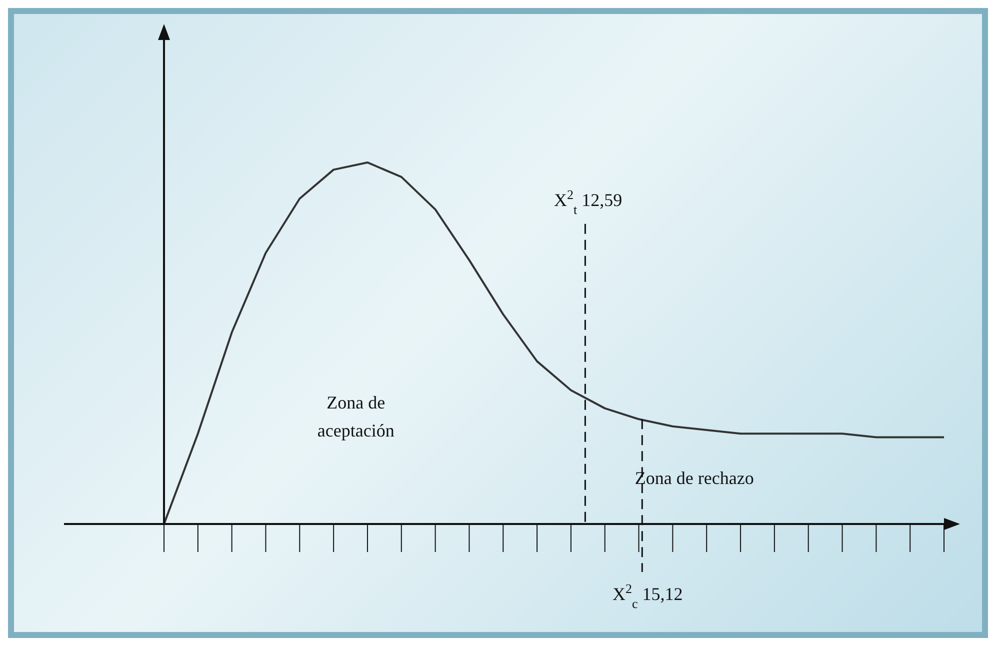  I want to click on annotation: X$^{2}$$_{t}$ 12,59, so click(588, 201).